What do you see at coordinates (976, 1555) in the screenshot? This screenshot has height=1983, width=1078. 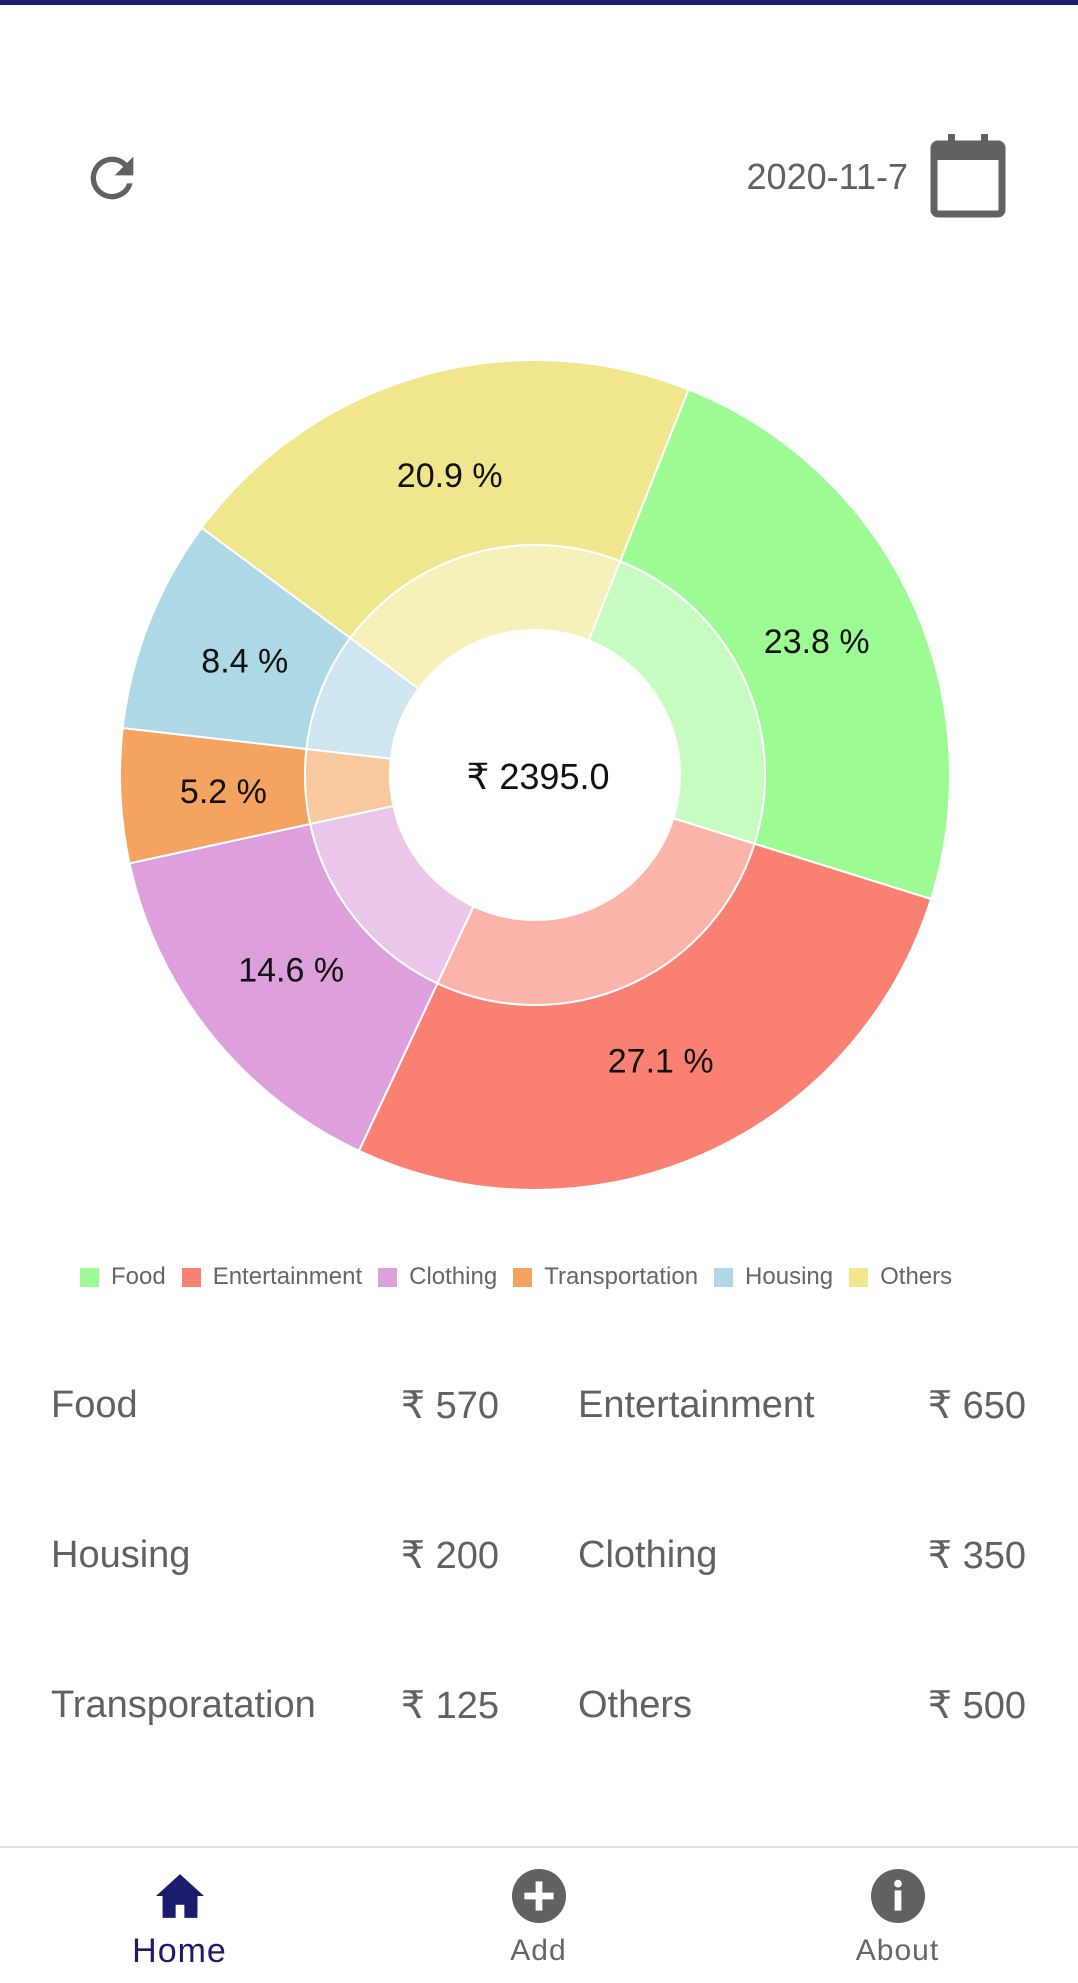 I see `summary-category-amount: ₹ 350` at bounding box center [976, 1555].